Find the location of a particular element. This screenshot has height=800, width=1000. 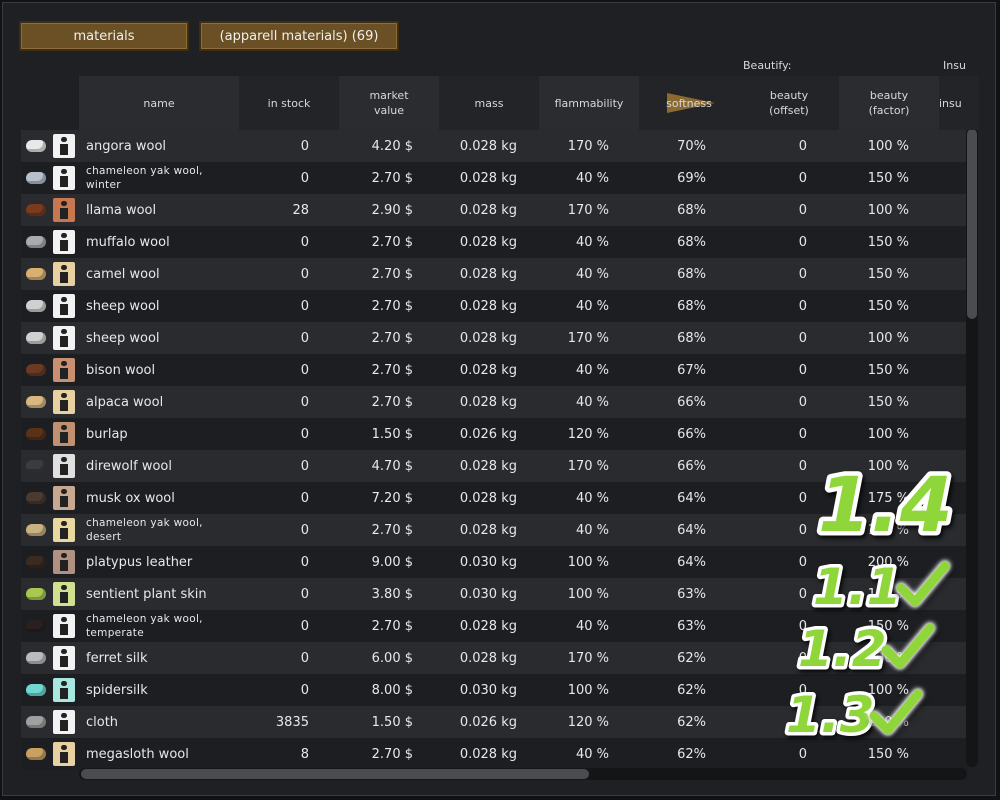

value-cell: 70% is located at coordinates (691, 146).